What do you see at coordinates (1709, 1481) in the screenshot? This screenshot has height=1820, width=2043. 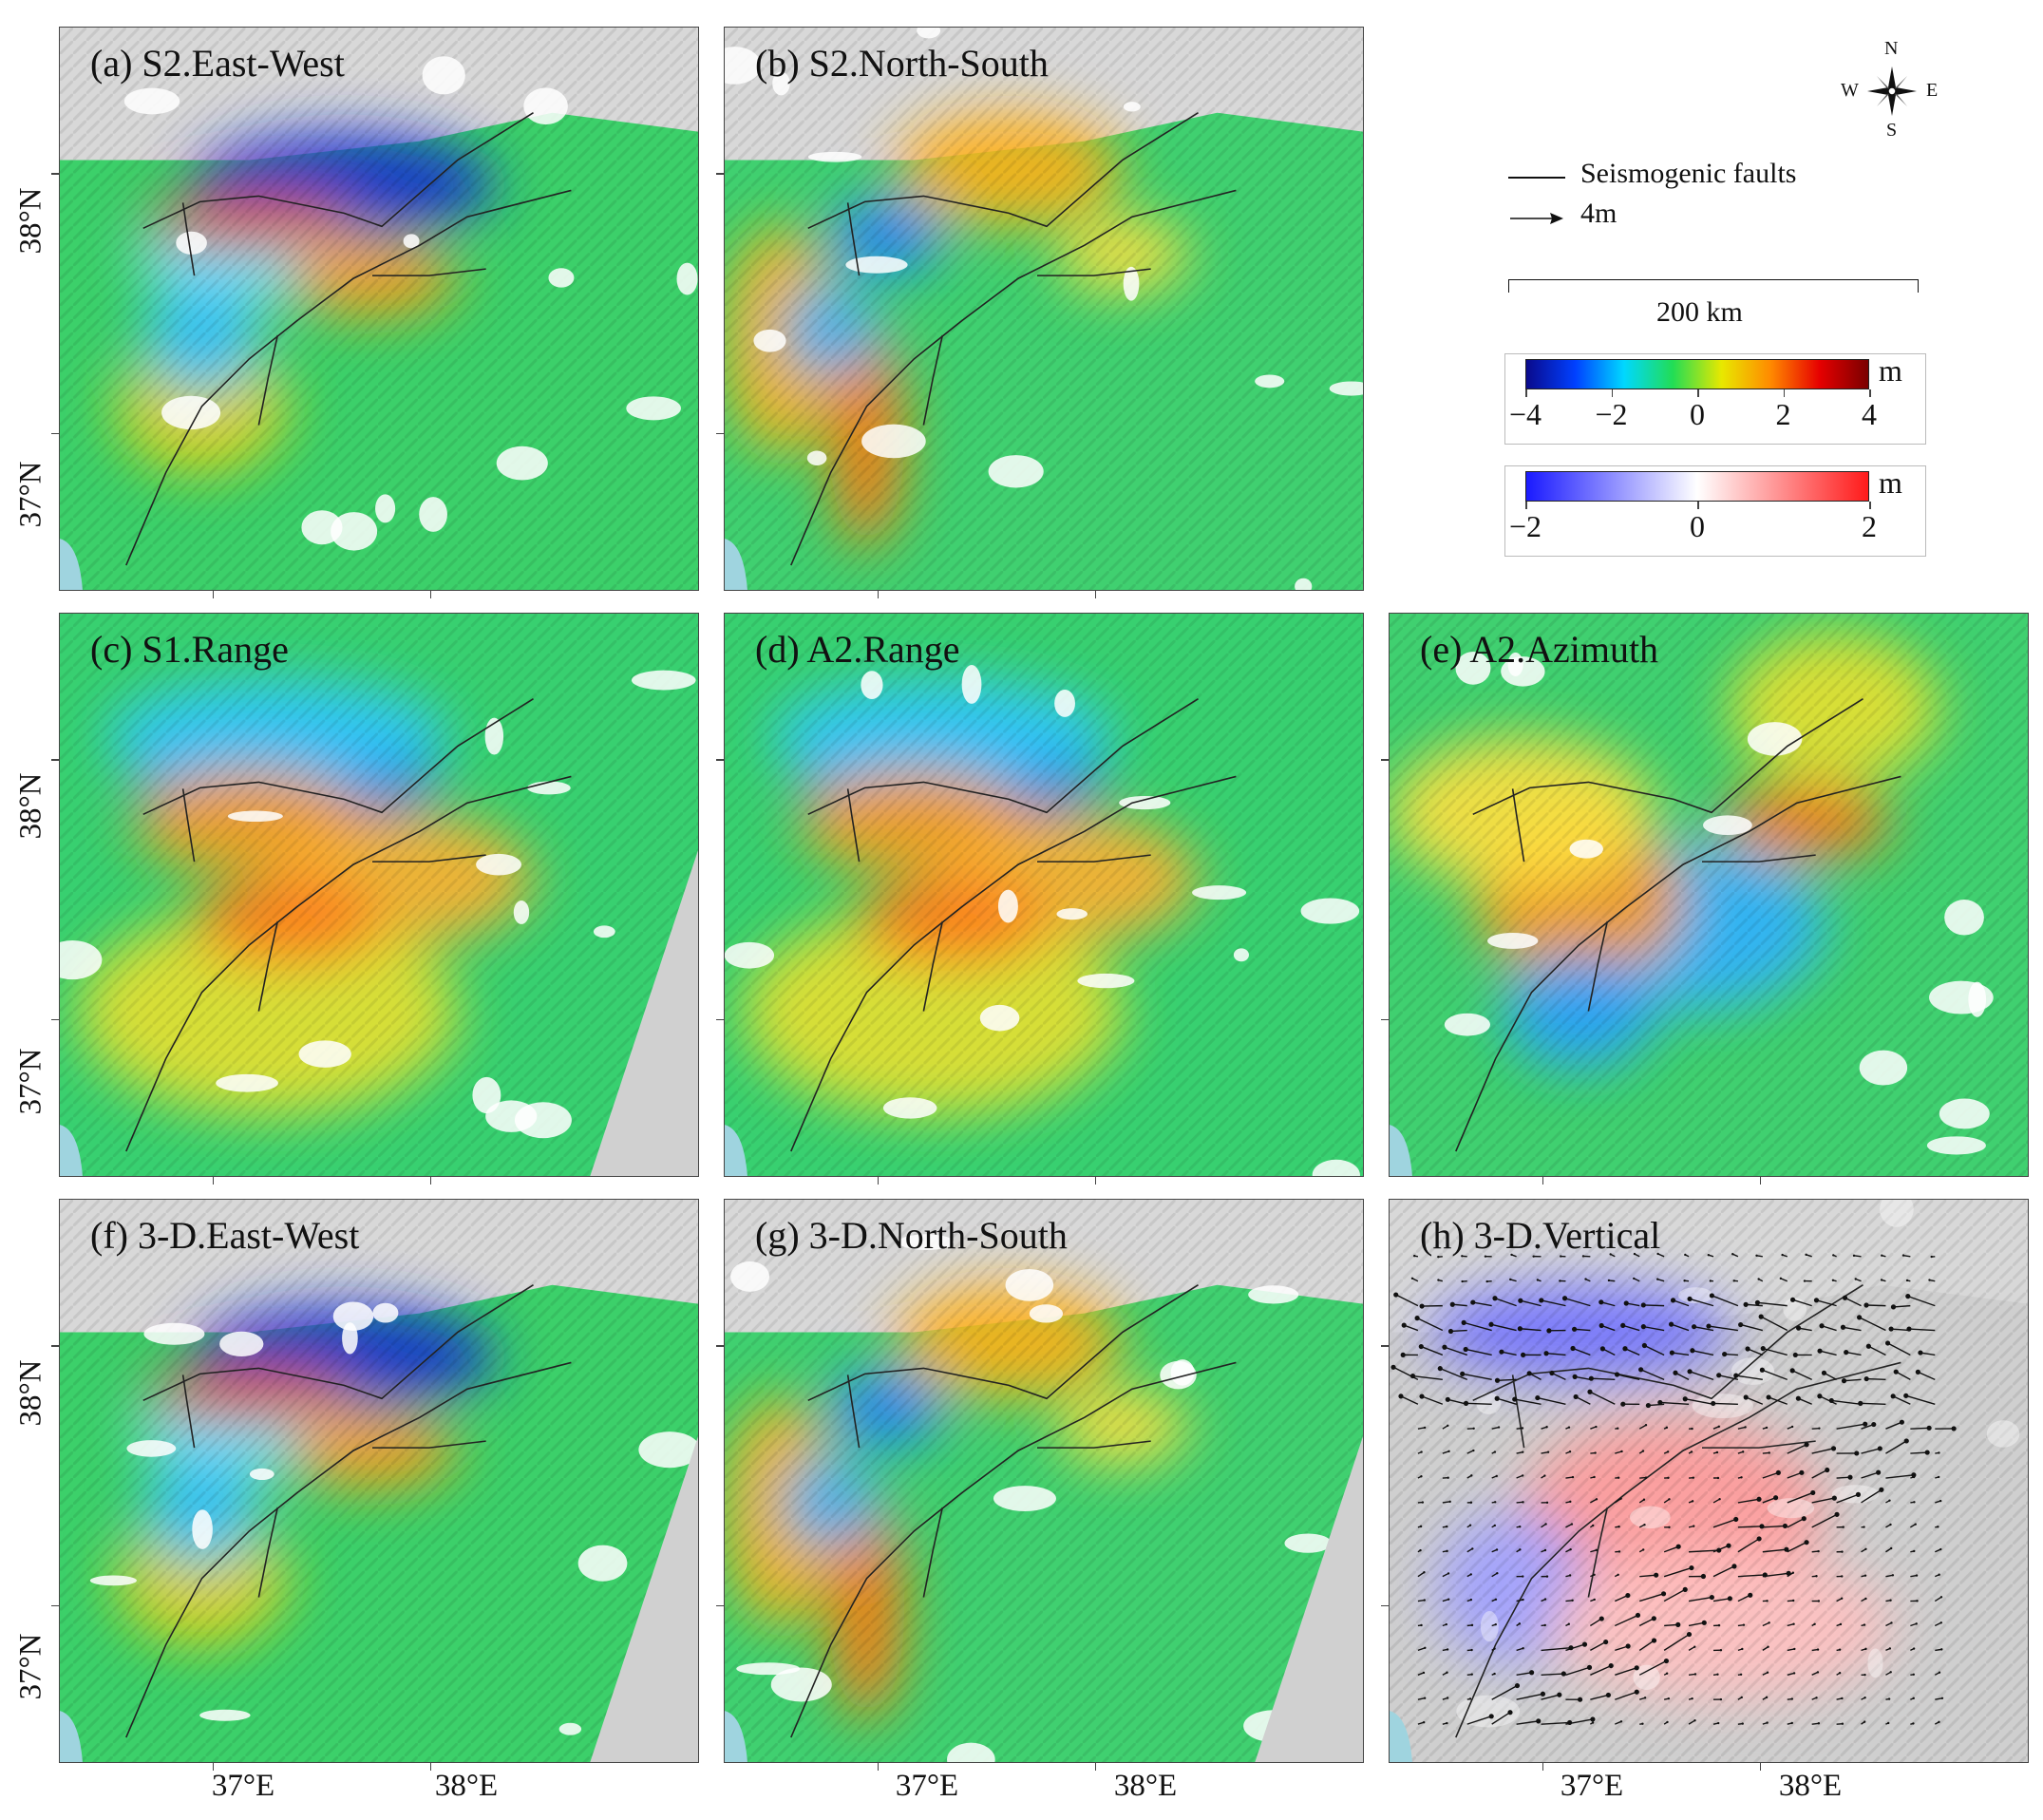 I see `map-panel-h: (h) 3-D.Vertical` at bounding box center [1709, 1481].